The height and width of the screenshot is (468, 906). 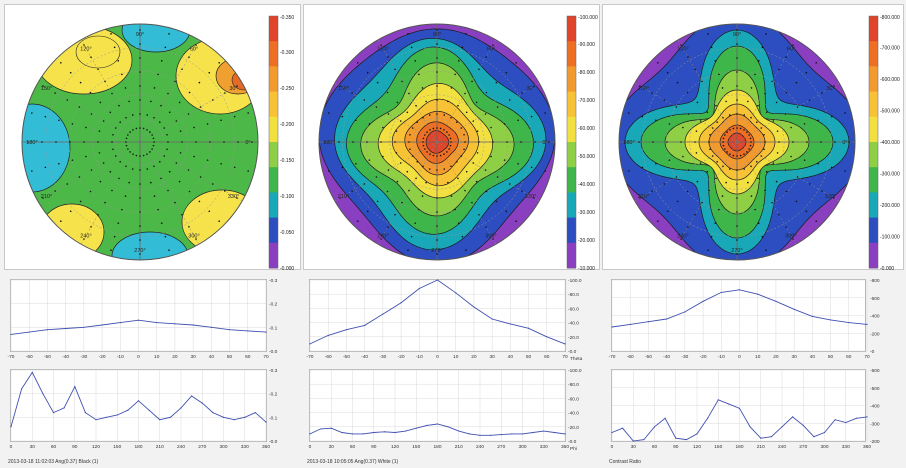 What do you see at coordinates (31, 143) in the screenshot?
I see `angle-label: 180°` at bounding box center [31, 143].